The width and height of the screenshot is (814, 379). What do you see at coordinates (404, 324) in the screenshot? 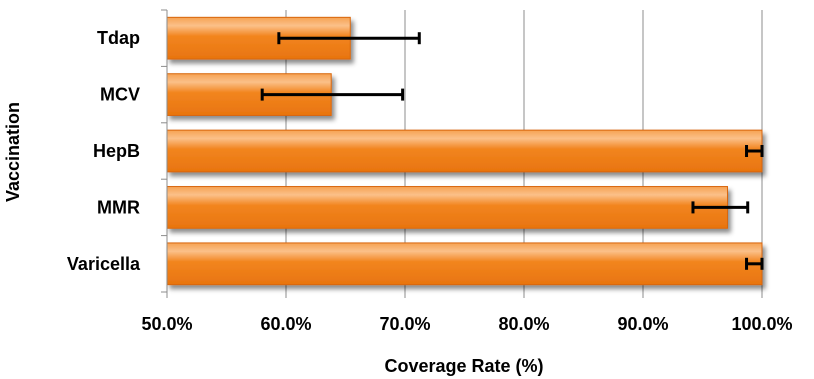
I see `x-tick-label: 70.0%` at bounding box center [404, 324].